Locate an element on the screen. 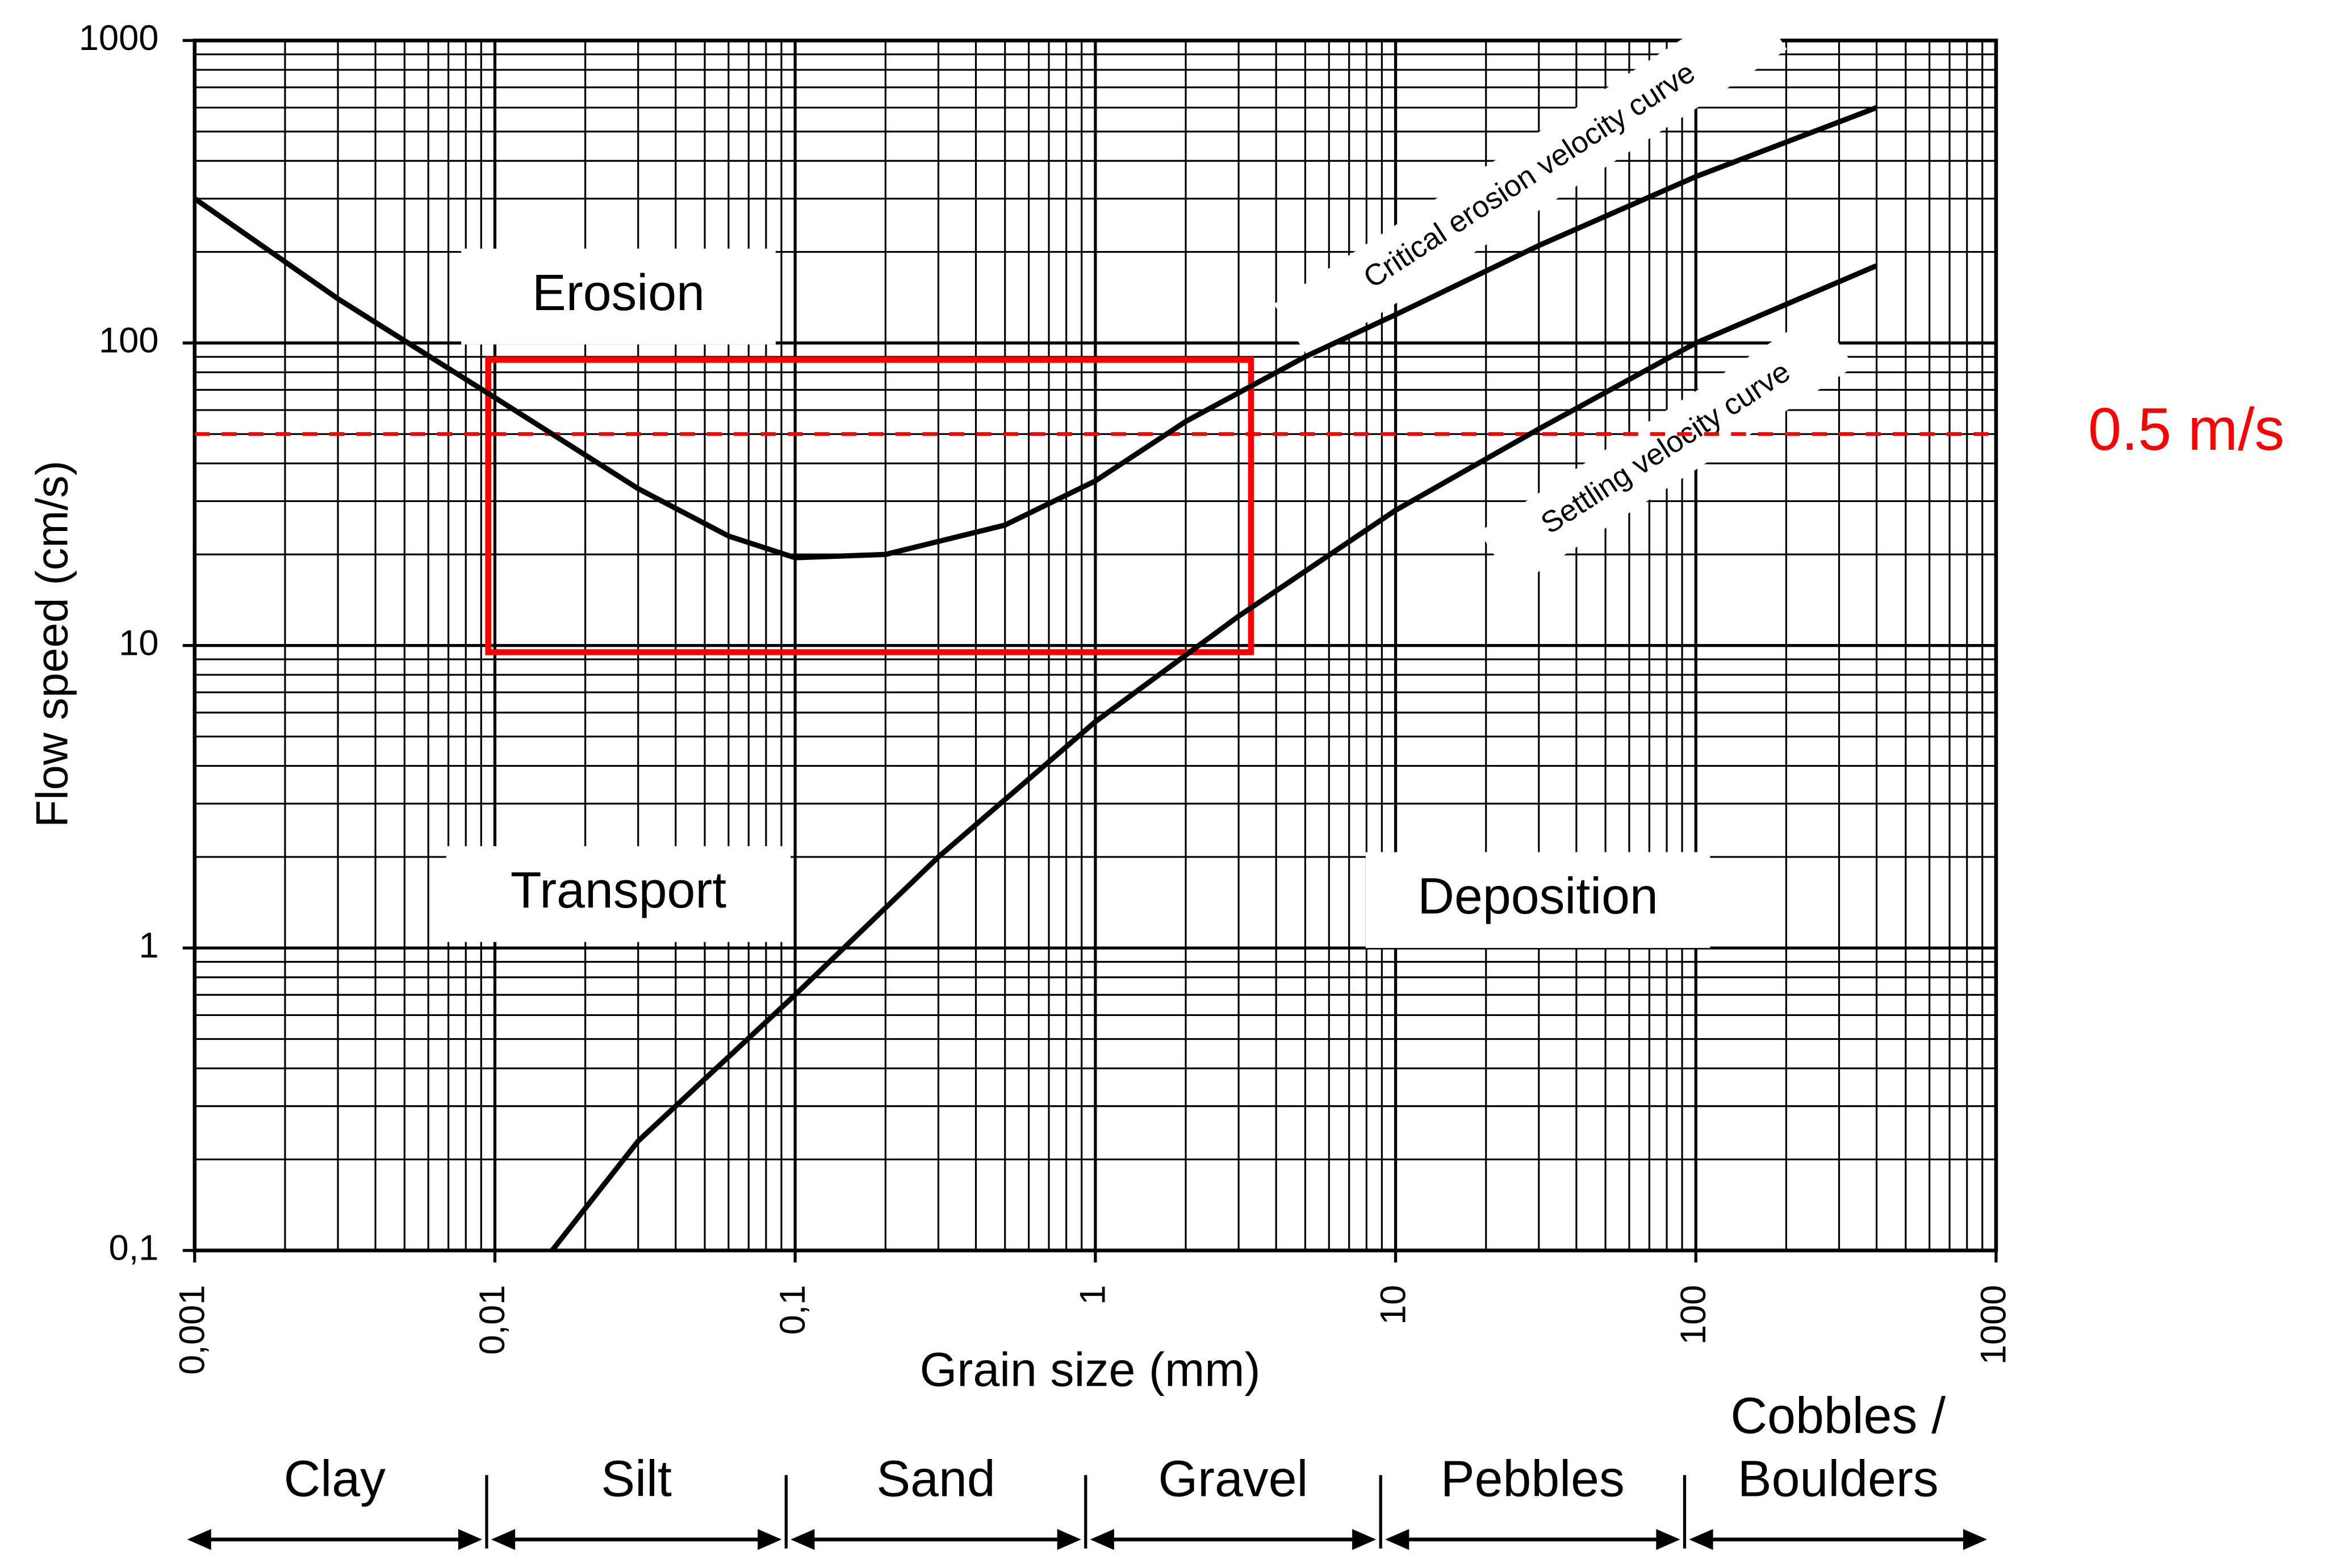  size-class-label: Silt is located at coordinates (636, 1478).